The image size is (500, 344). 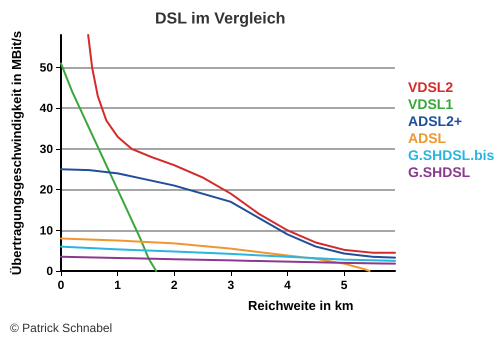 What do you see at coordinates (118, 285) in the screenshot?
I see `x-tick-label: 1` at bounding box center [118, 285].